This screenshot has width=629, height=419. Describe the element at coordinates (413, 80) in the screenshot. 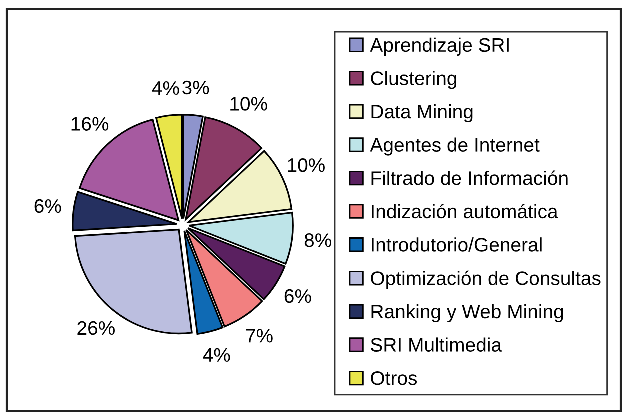

I see `legend-label: Clustering` at that location.